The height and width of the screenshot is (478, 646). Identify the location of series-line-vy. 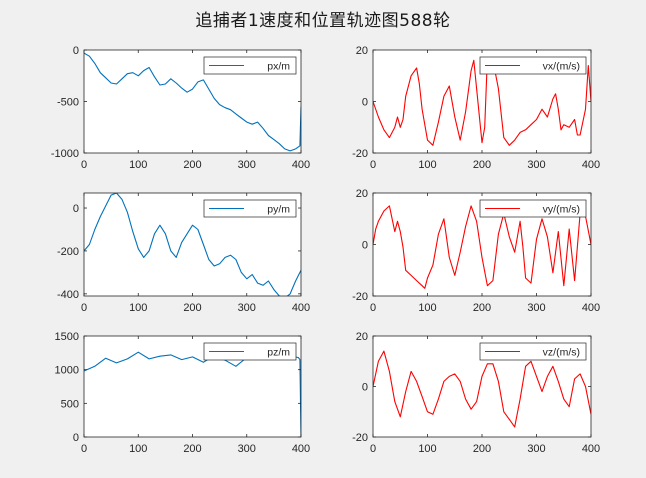
(482, 247).